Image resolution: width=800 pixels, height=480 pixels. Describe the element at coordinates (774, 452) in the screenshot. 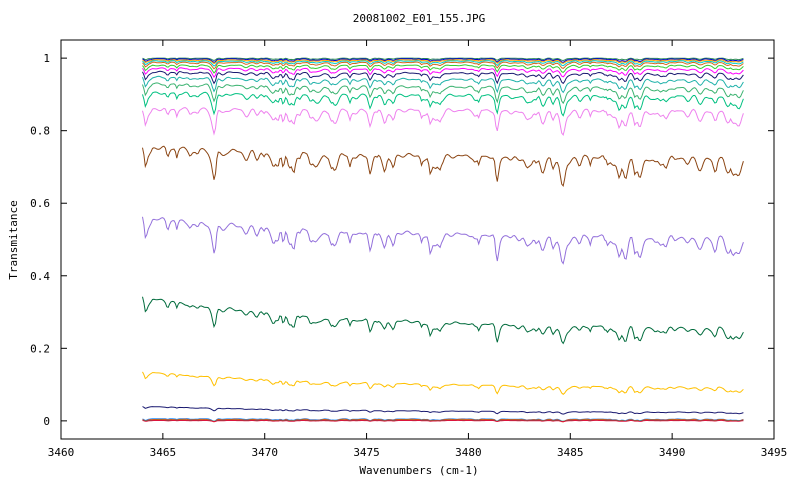

I see `x-tick-label: 3495` at that location.